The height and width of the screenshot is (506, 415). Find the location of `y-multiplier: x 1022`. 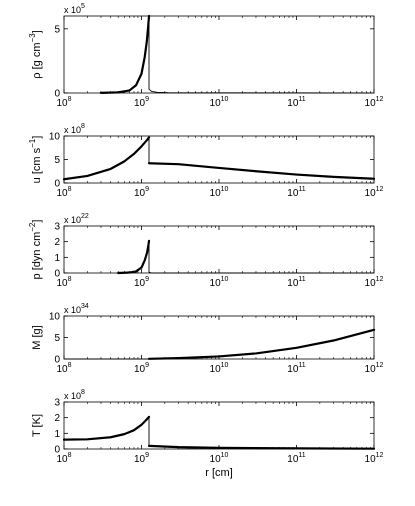

y-multiplier: x 1022 is located at coordinates (76, 219).